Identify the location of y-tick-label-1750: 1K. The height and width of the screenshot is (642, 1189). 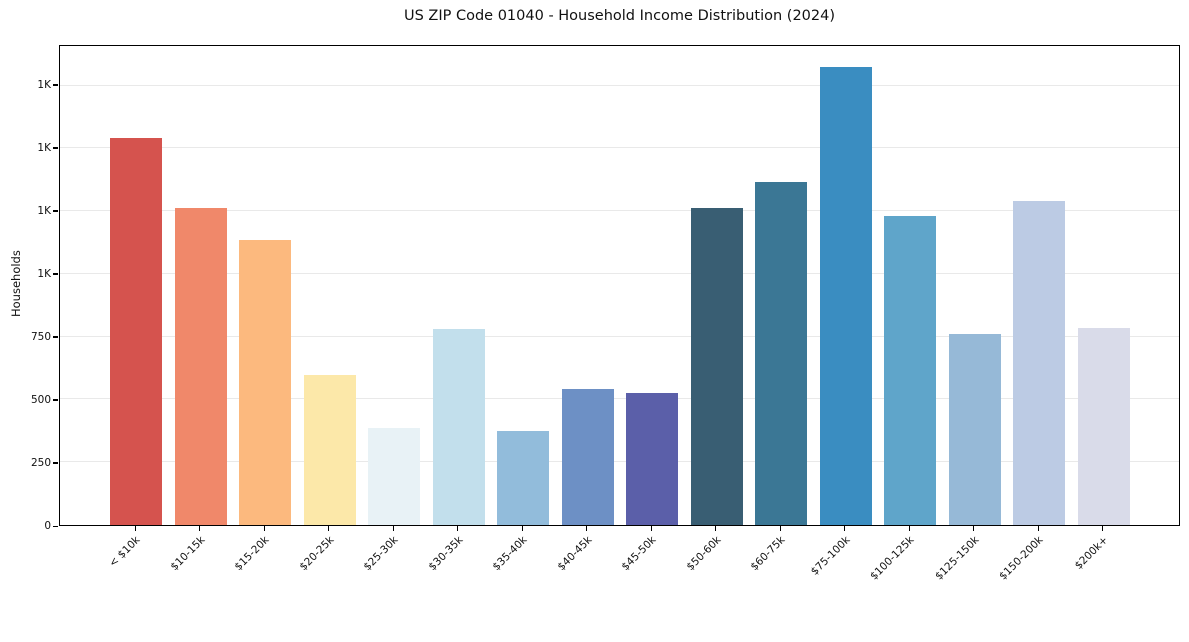
(44, 84).